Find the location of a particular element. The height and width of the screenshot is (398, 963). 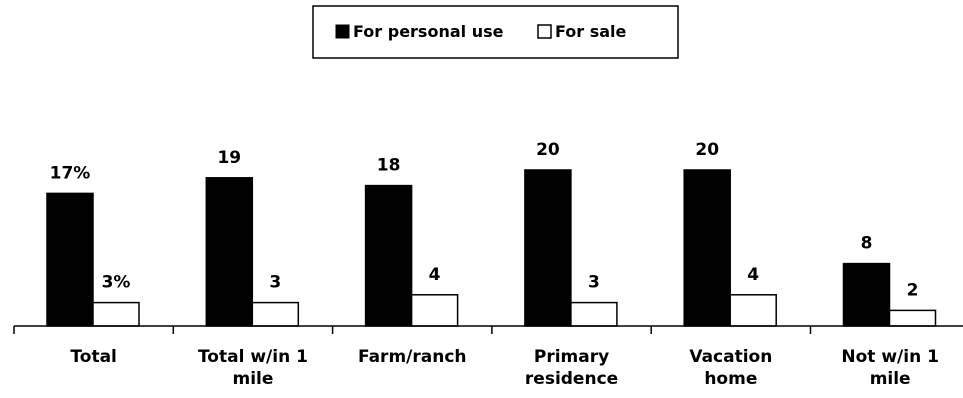

category-label-3-line2: residence is located at coordinates (571, 379).